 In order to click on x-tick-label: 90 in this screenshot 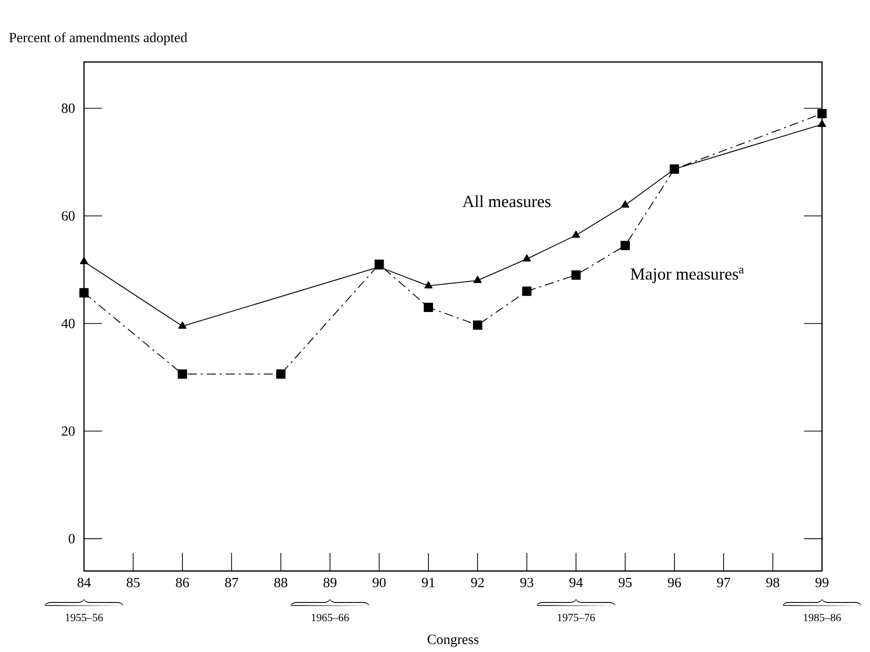, I will do `click(379, 583)`.